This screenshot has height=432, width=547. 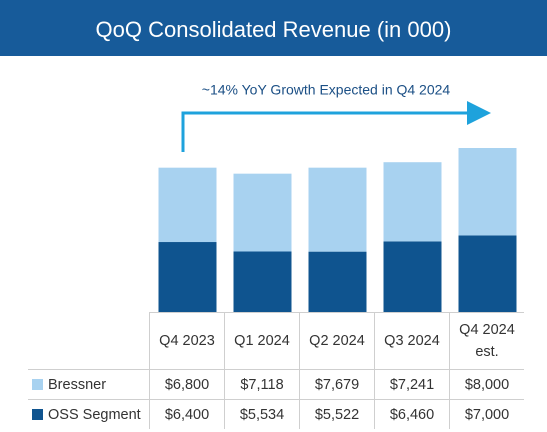 I want to click on category-label: Q4 2024 est., so click(x=486, y=341).